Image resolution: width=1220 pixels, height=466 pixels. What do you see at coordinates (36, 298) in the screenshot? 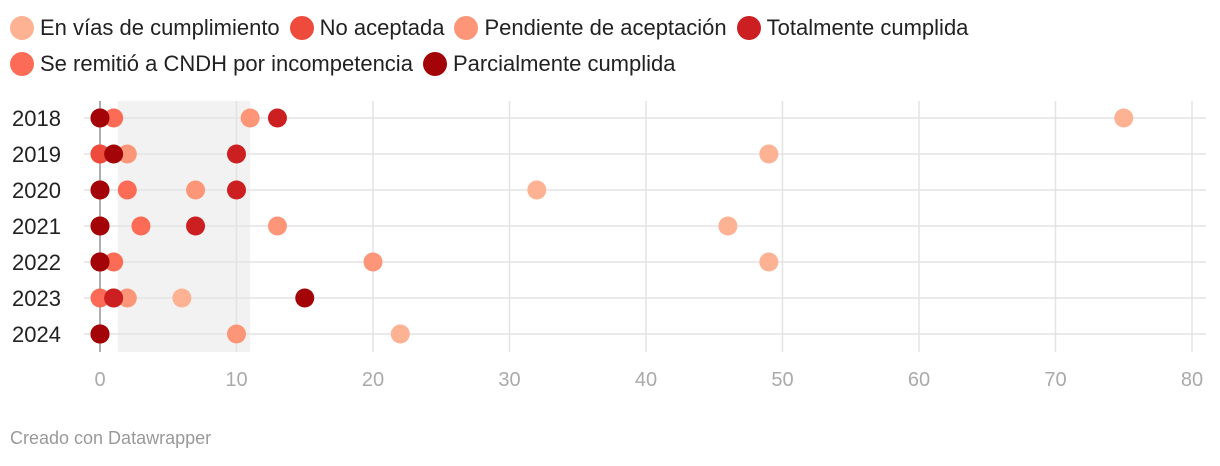
I see `year-label: 2023` at bounding box center [36, 298].